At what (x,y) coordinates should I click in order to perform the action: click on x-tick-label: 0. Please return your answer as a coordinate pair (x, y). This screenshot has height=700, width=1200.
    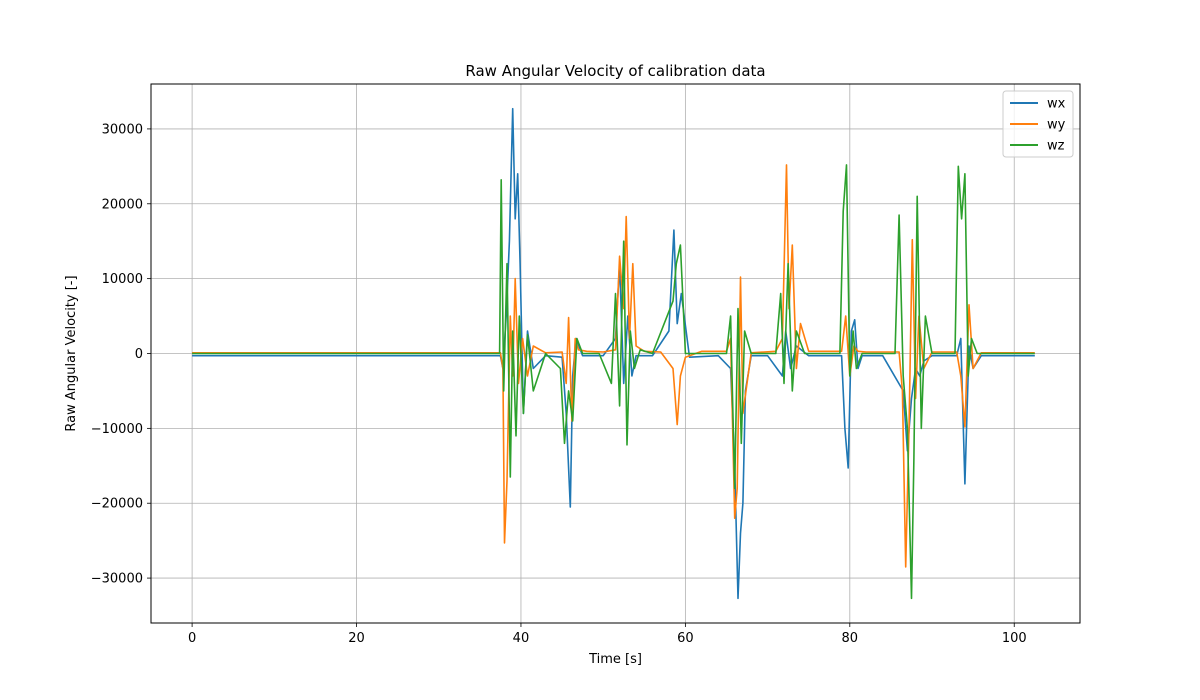
    Looking at the image, I should click on (192, 638).